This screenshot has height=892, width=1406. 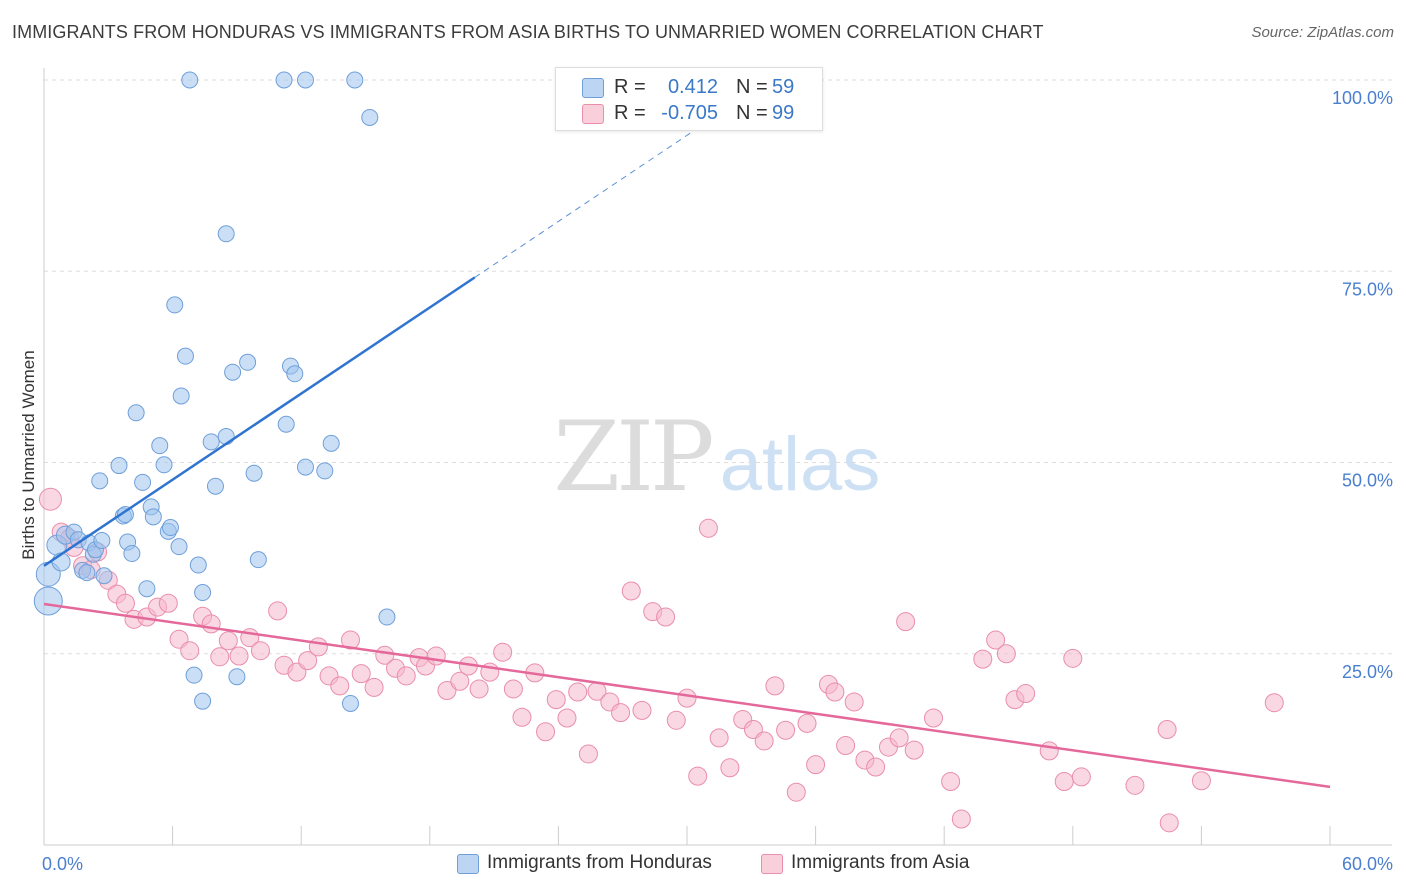 What do you see at coordinates (632, 457) in the screenshot?
I see `watermark-zip: ZIP` at bounding box center [632, 457].